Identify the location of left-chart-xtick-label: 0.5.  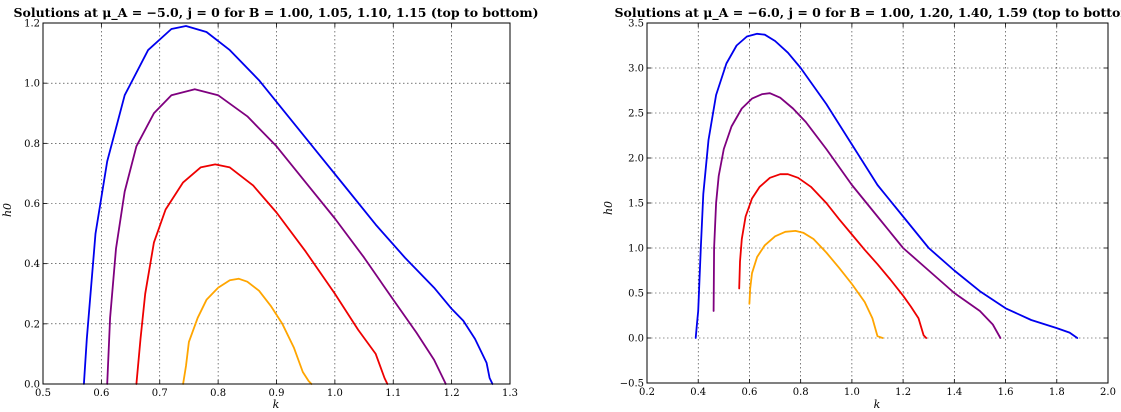
(43, 393).